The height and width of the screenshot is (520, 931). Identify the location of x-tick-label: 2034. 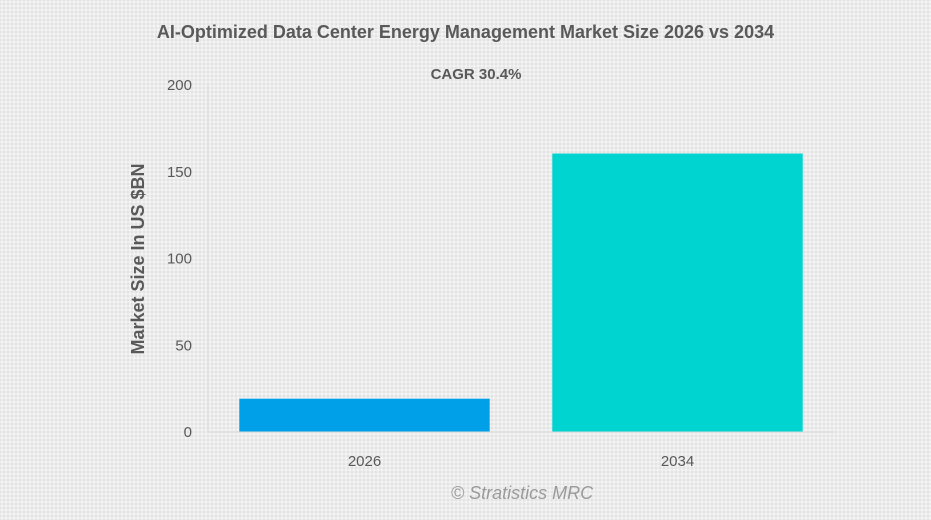
(677, 461).